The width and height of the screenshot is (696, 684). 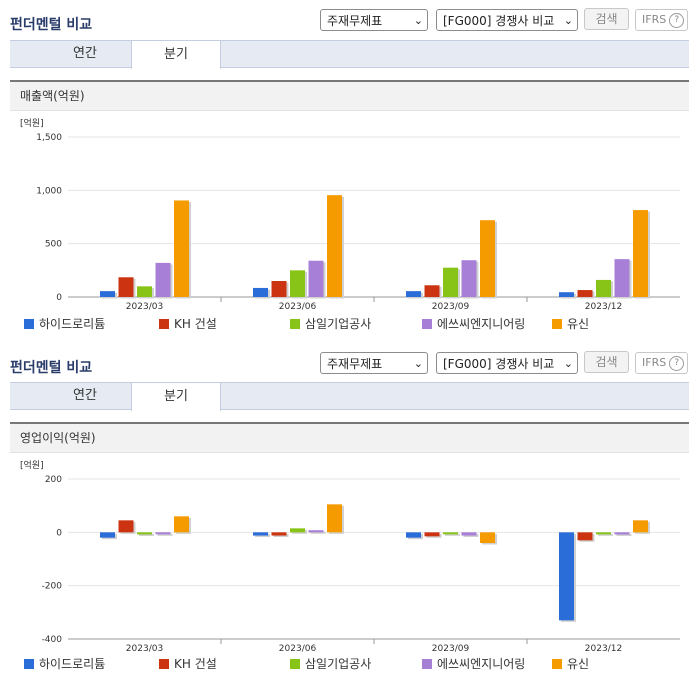 I want to click on chart-box-op-income: 영업이익(억원), so click(x=349, y=437).